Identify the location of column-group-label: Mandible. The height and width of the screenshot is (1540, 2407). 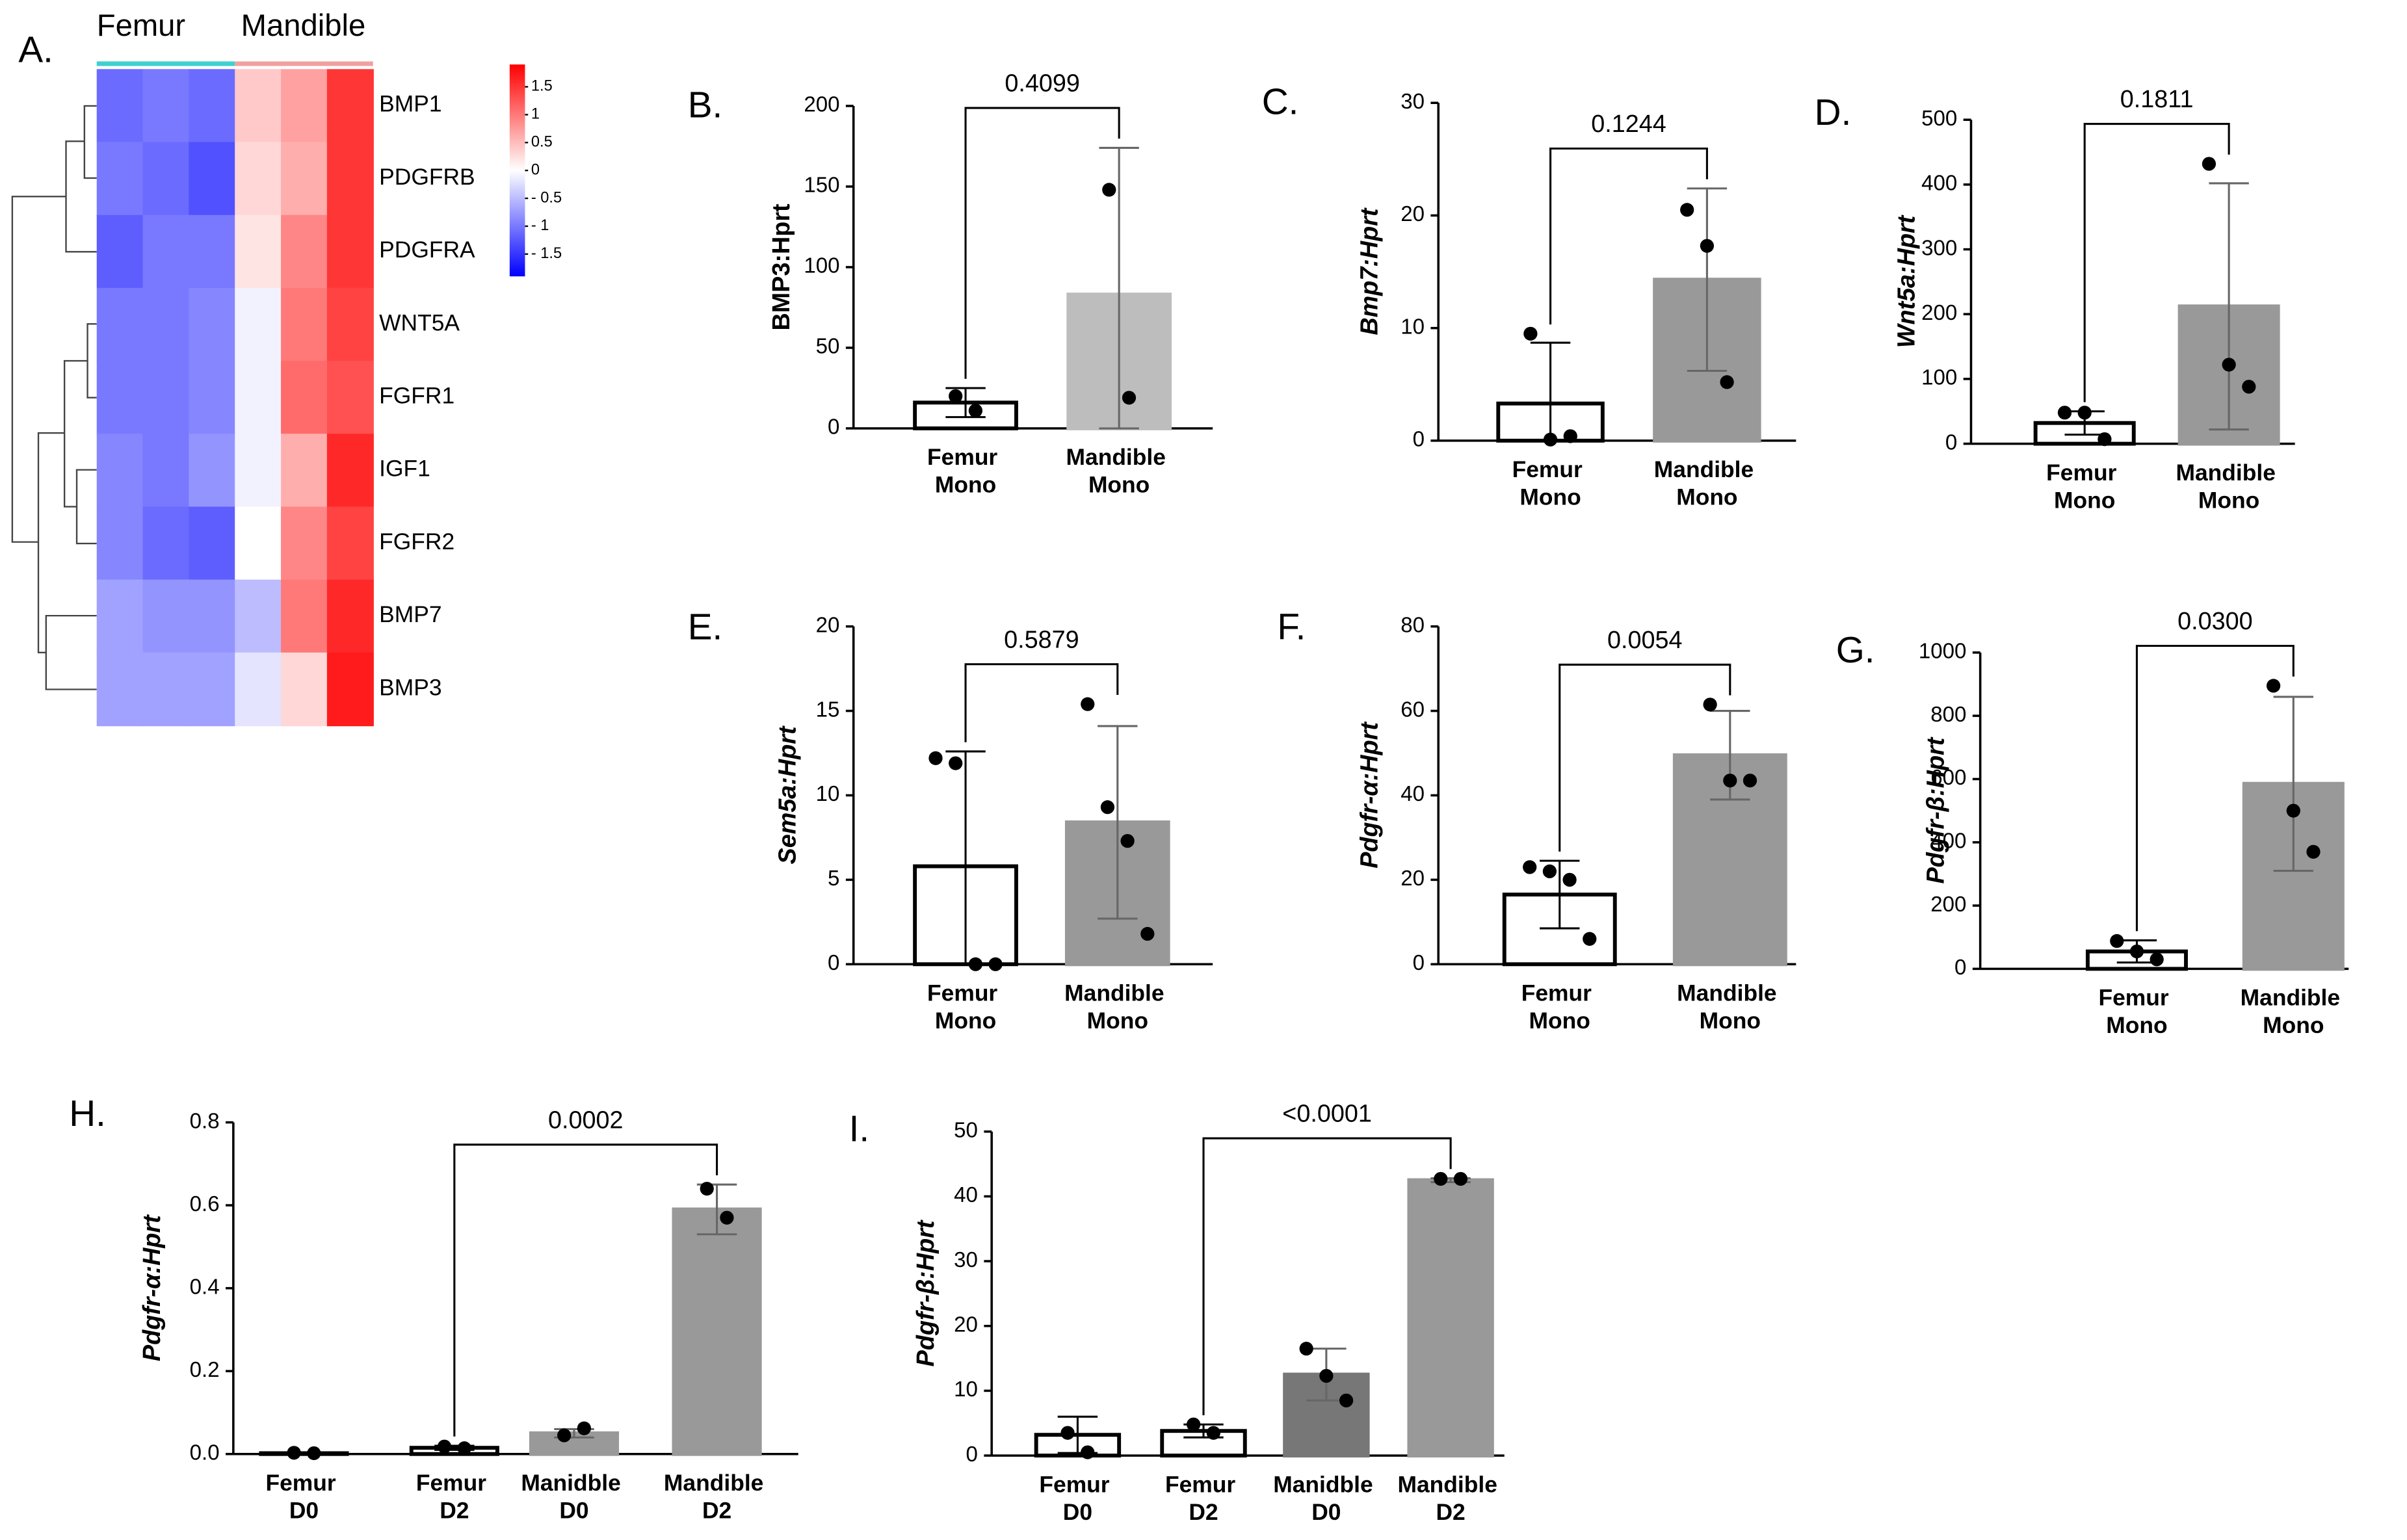
(303, 25).